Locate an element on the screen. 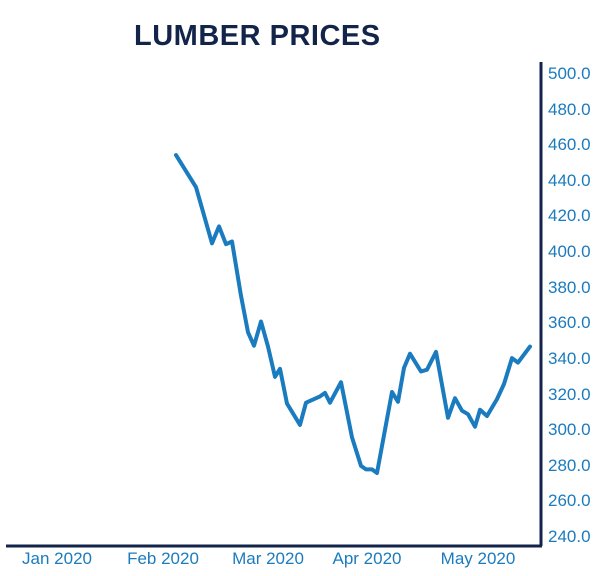 This screenshot has width=600, height=576. x-tick-label: May 2020 is located at coordinates (478, 558).